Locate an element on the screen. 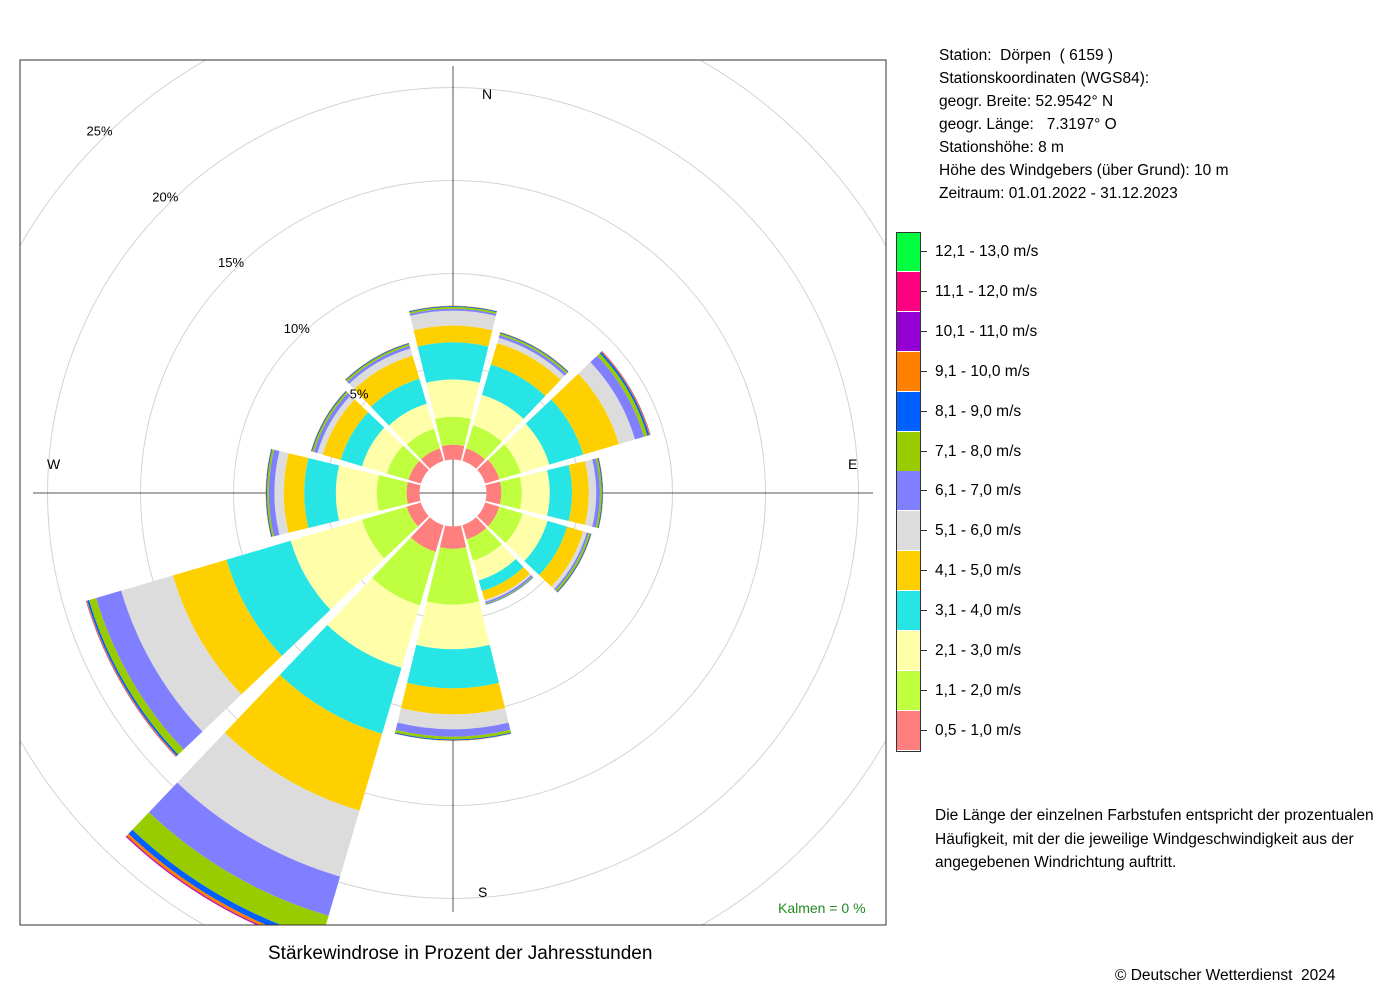 The width and height of the screenshot is (1400, 1000). legend-label: 12,1 - 13,0 m/s is located at coordinates (987, 251).